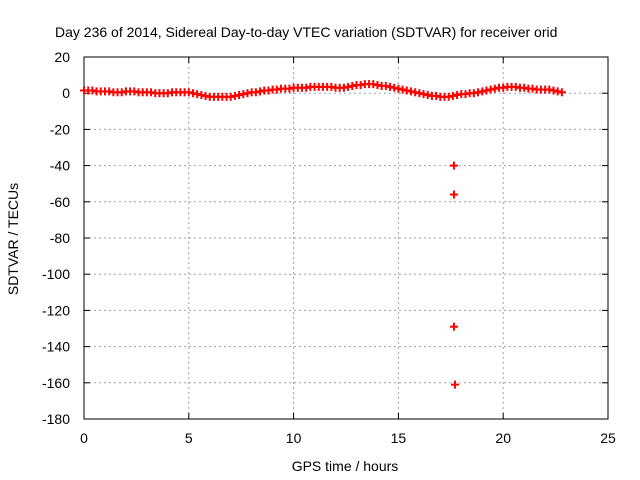  What do you see at coordinates (60, 202) in the screenshot?
I see `y-tick-label: -60` at bounding box center [60, 202].